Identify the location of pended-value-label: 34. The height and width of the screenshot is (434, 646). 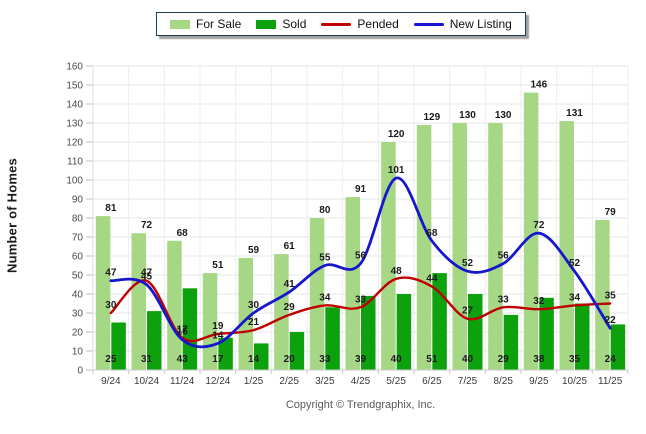
(575, 297).